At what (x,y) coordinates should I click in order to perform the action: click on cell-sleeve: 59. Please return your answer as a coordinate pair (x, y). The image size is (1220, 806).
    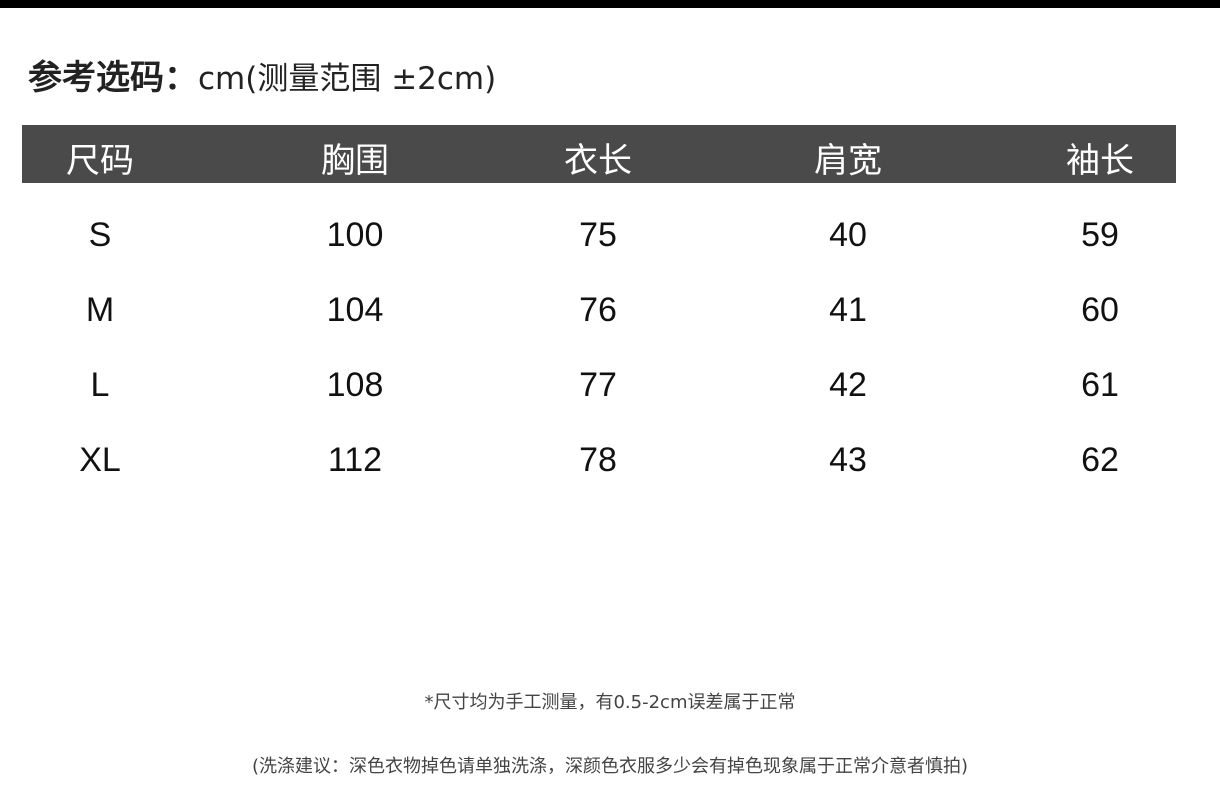
    Looking at the image, I should click on (1100, 235).